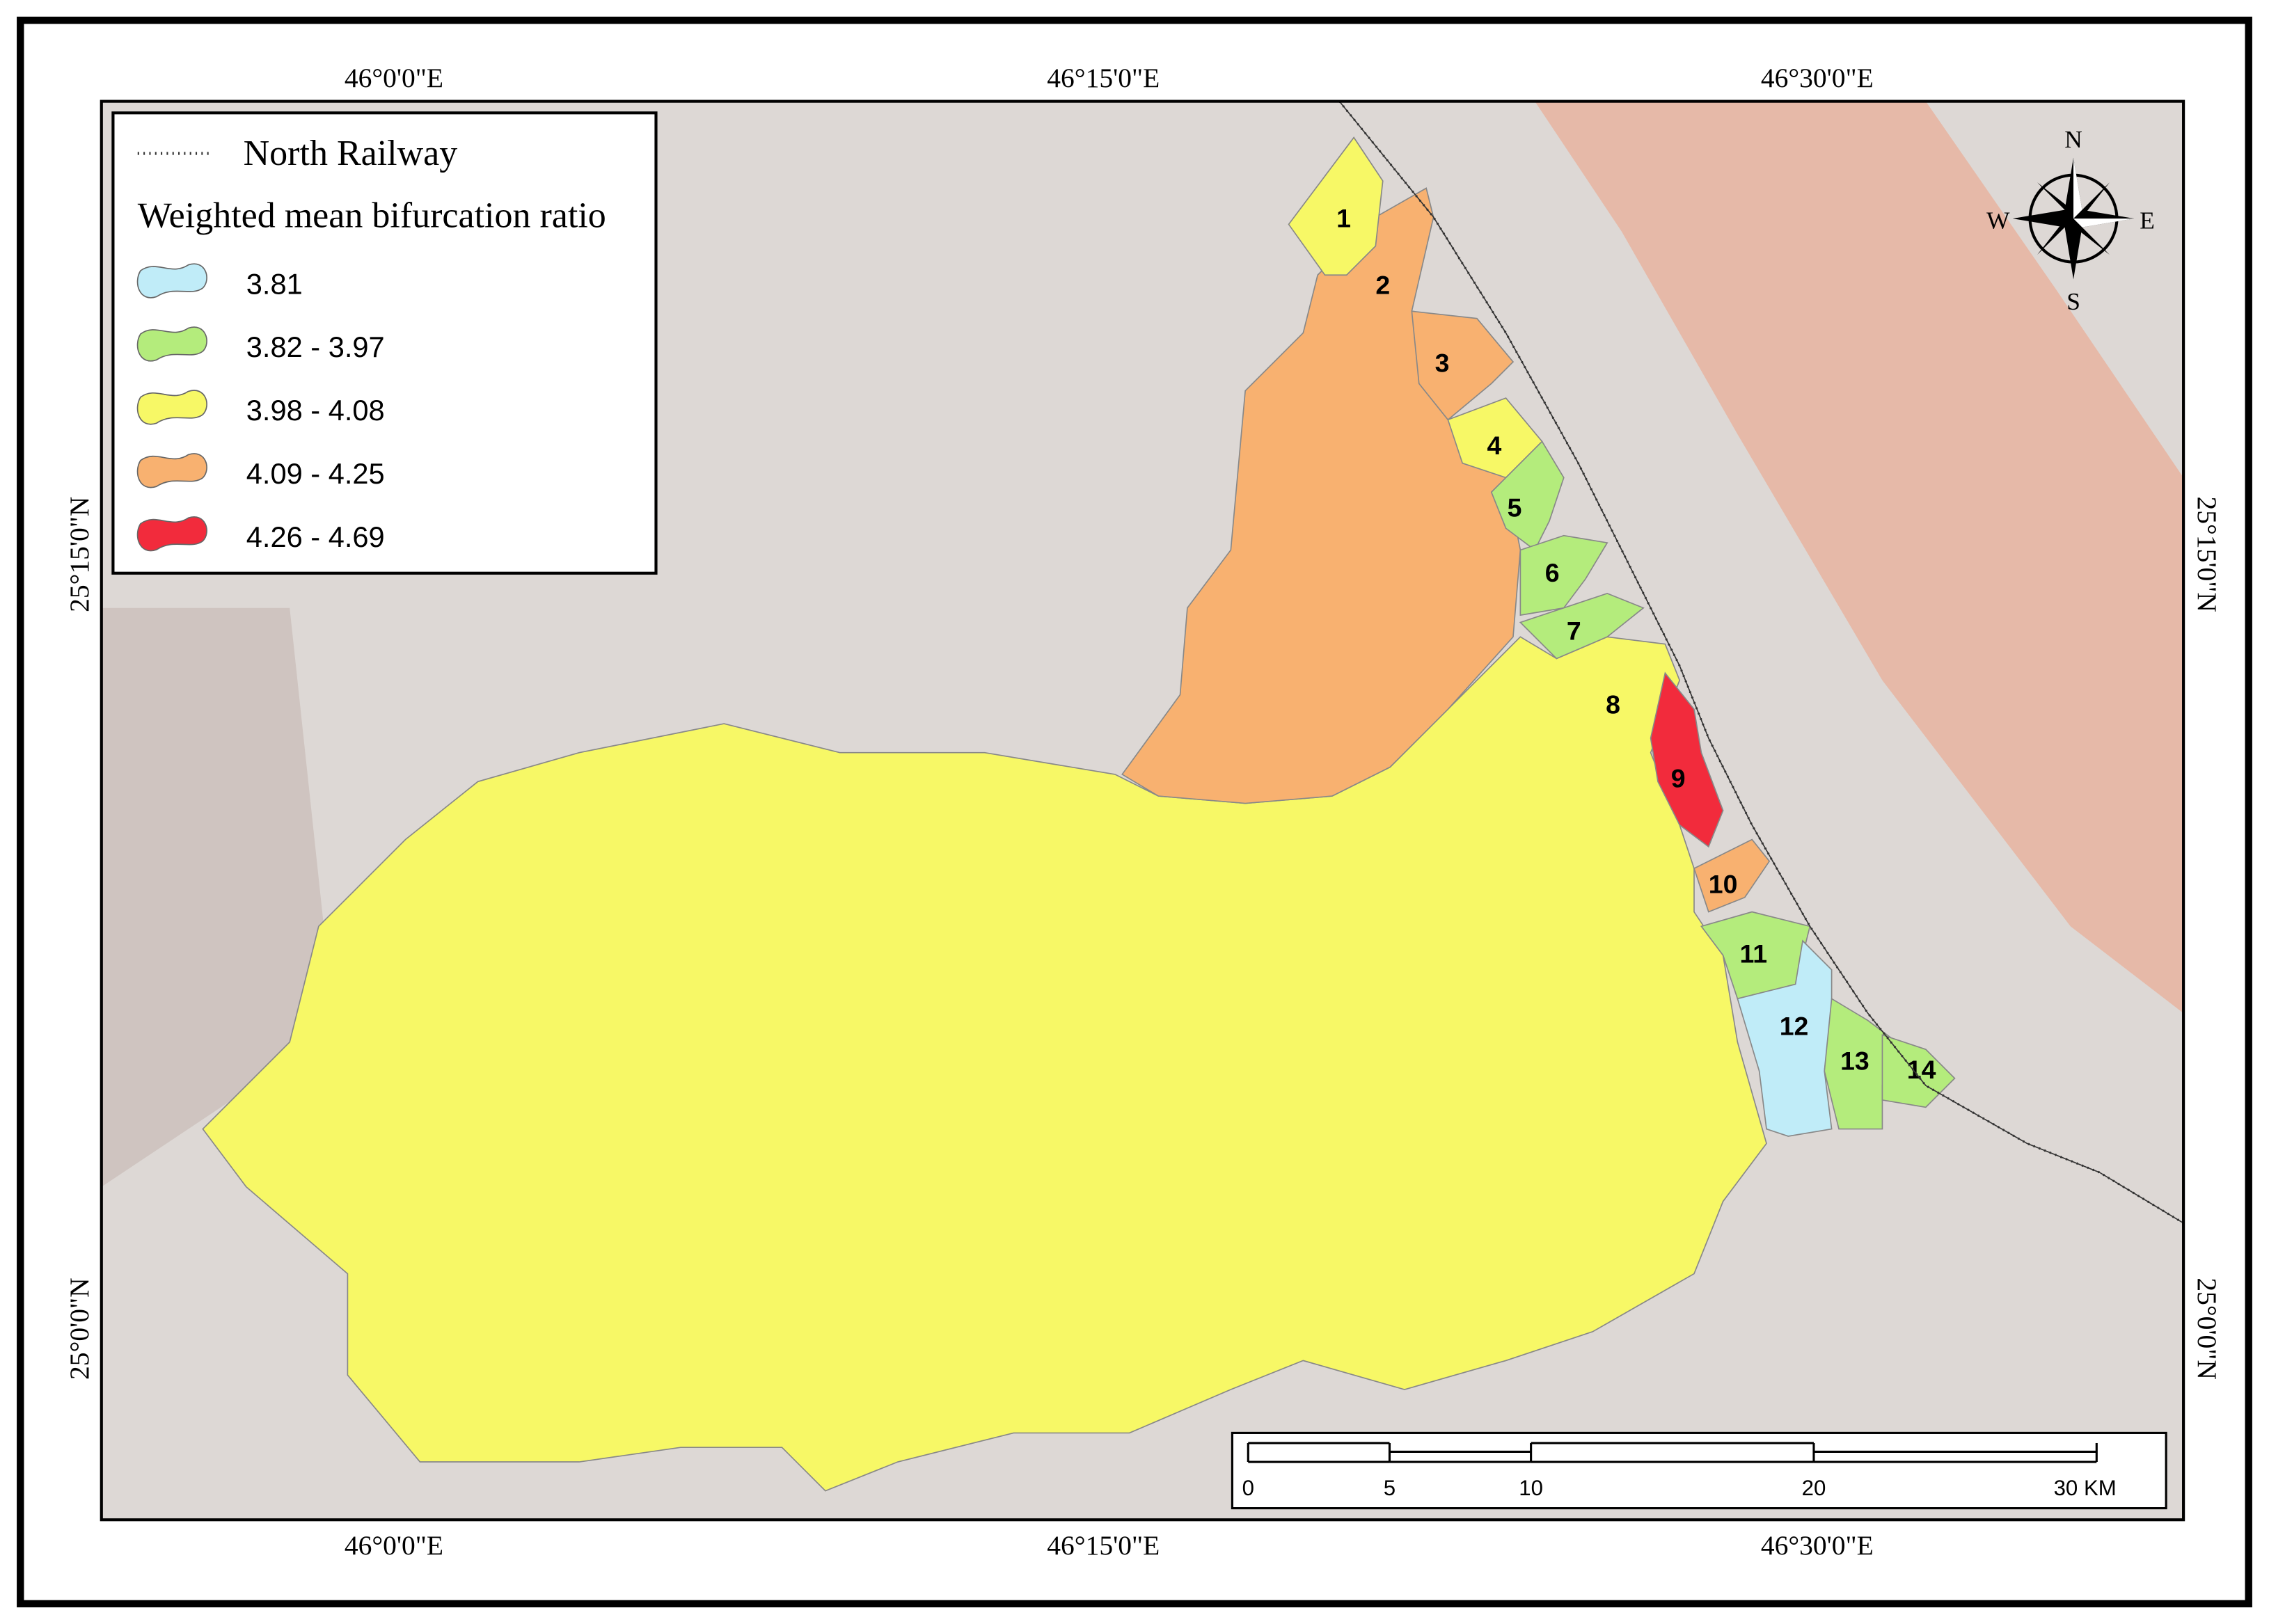 This screenshot has height=1624, width=2269. What do you see at coordinates (394, 1545) in the screenshot?
I see `bottom-coordinate-label: 46°0'0"E` at bounding box center [394, 1545].